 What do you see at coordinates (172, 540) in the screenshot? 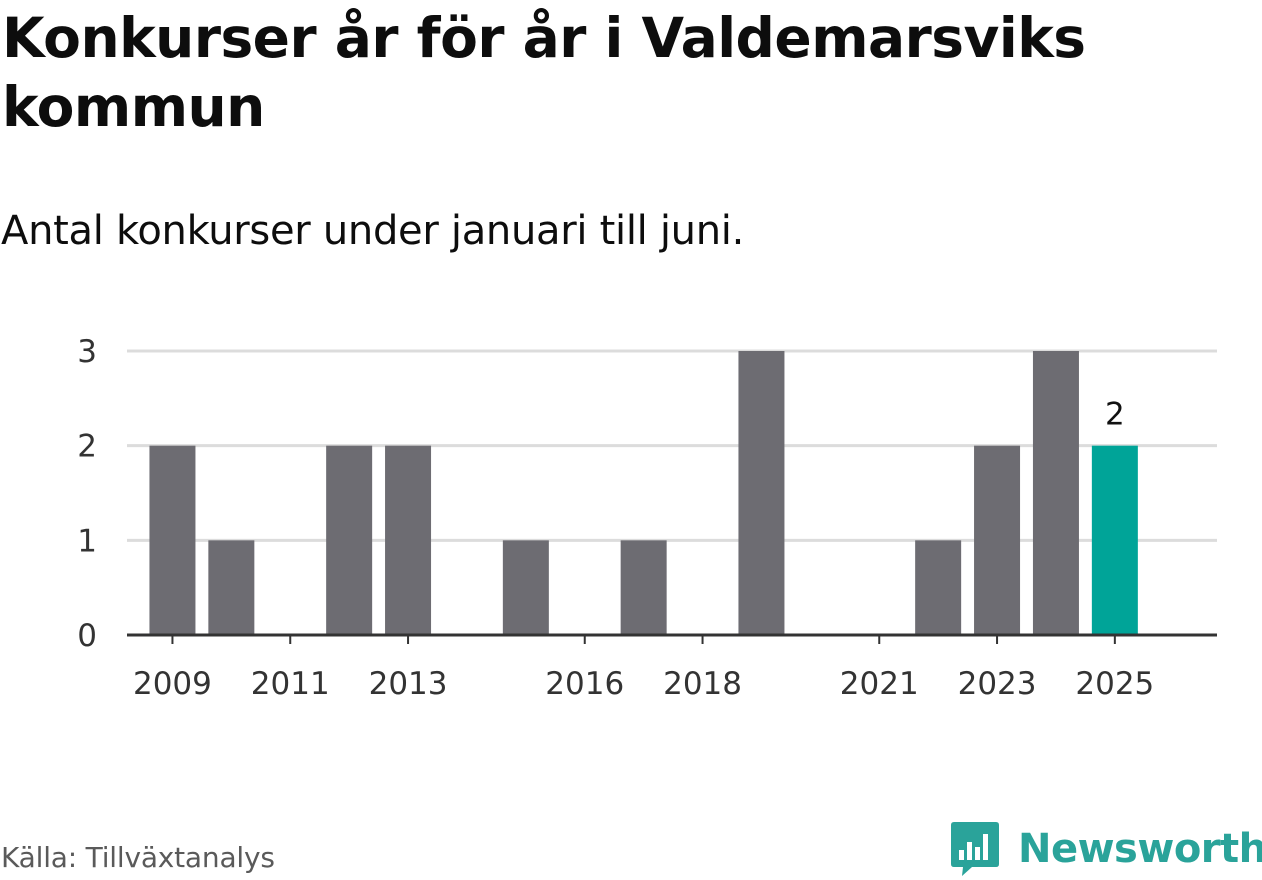
I see `bar-2009` at bounding box center [172, 540].